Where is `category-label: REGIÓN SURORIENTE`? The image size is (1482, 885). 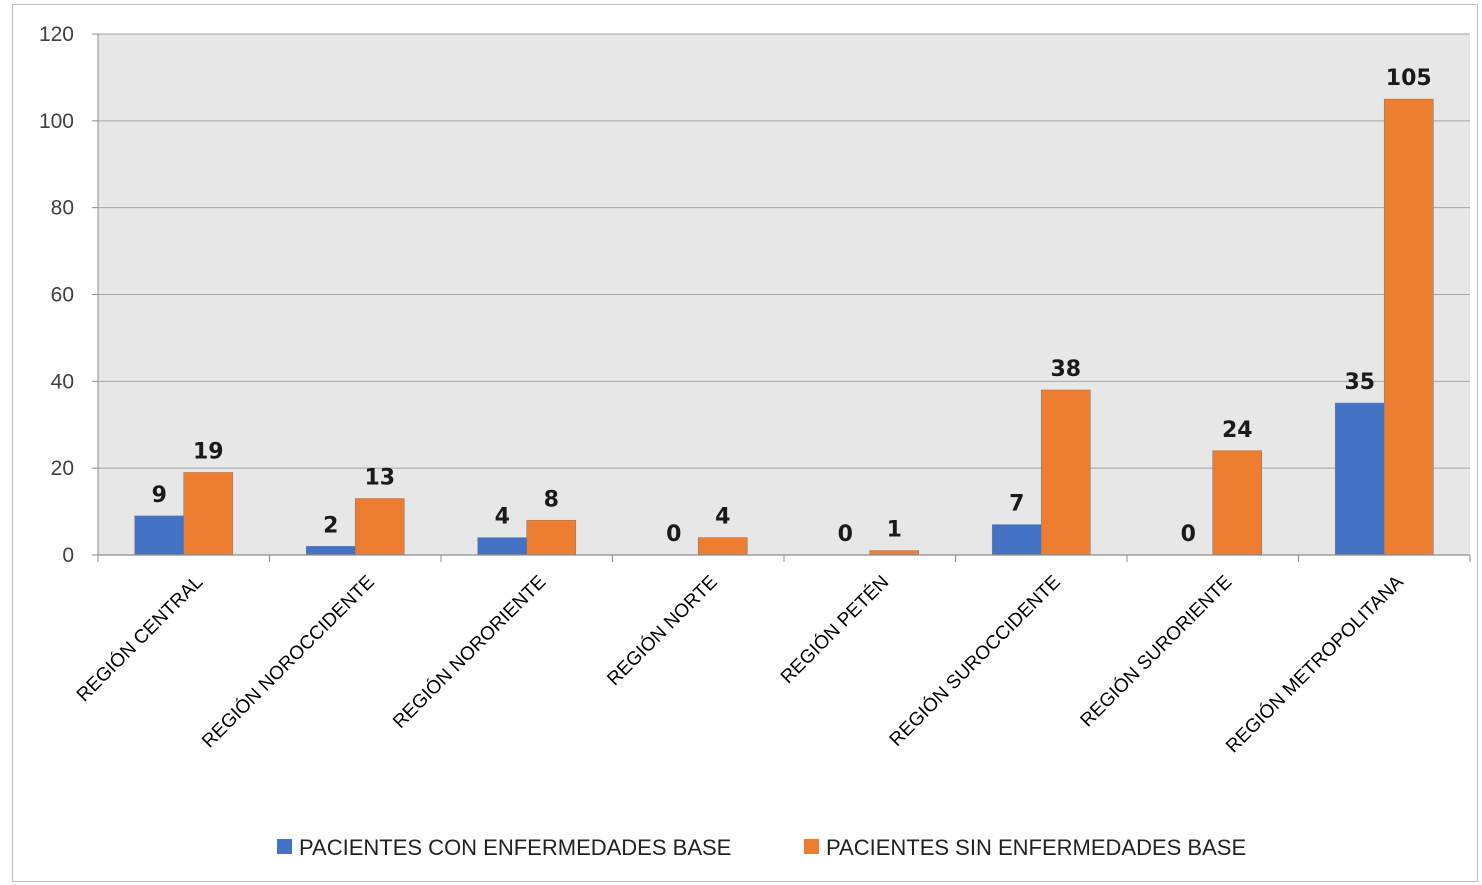
category-label: REGIÓN SURORIENTE is located at coordinates (1156, 651).